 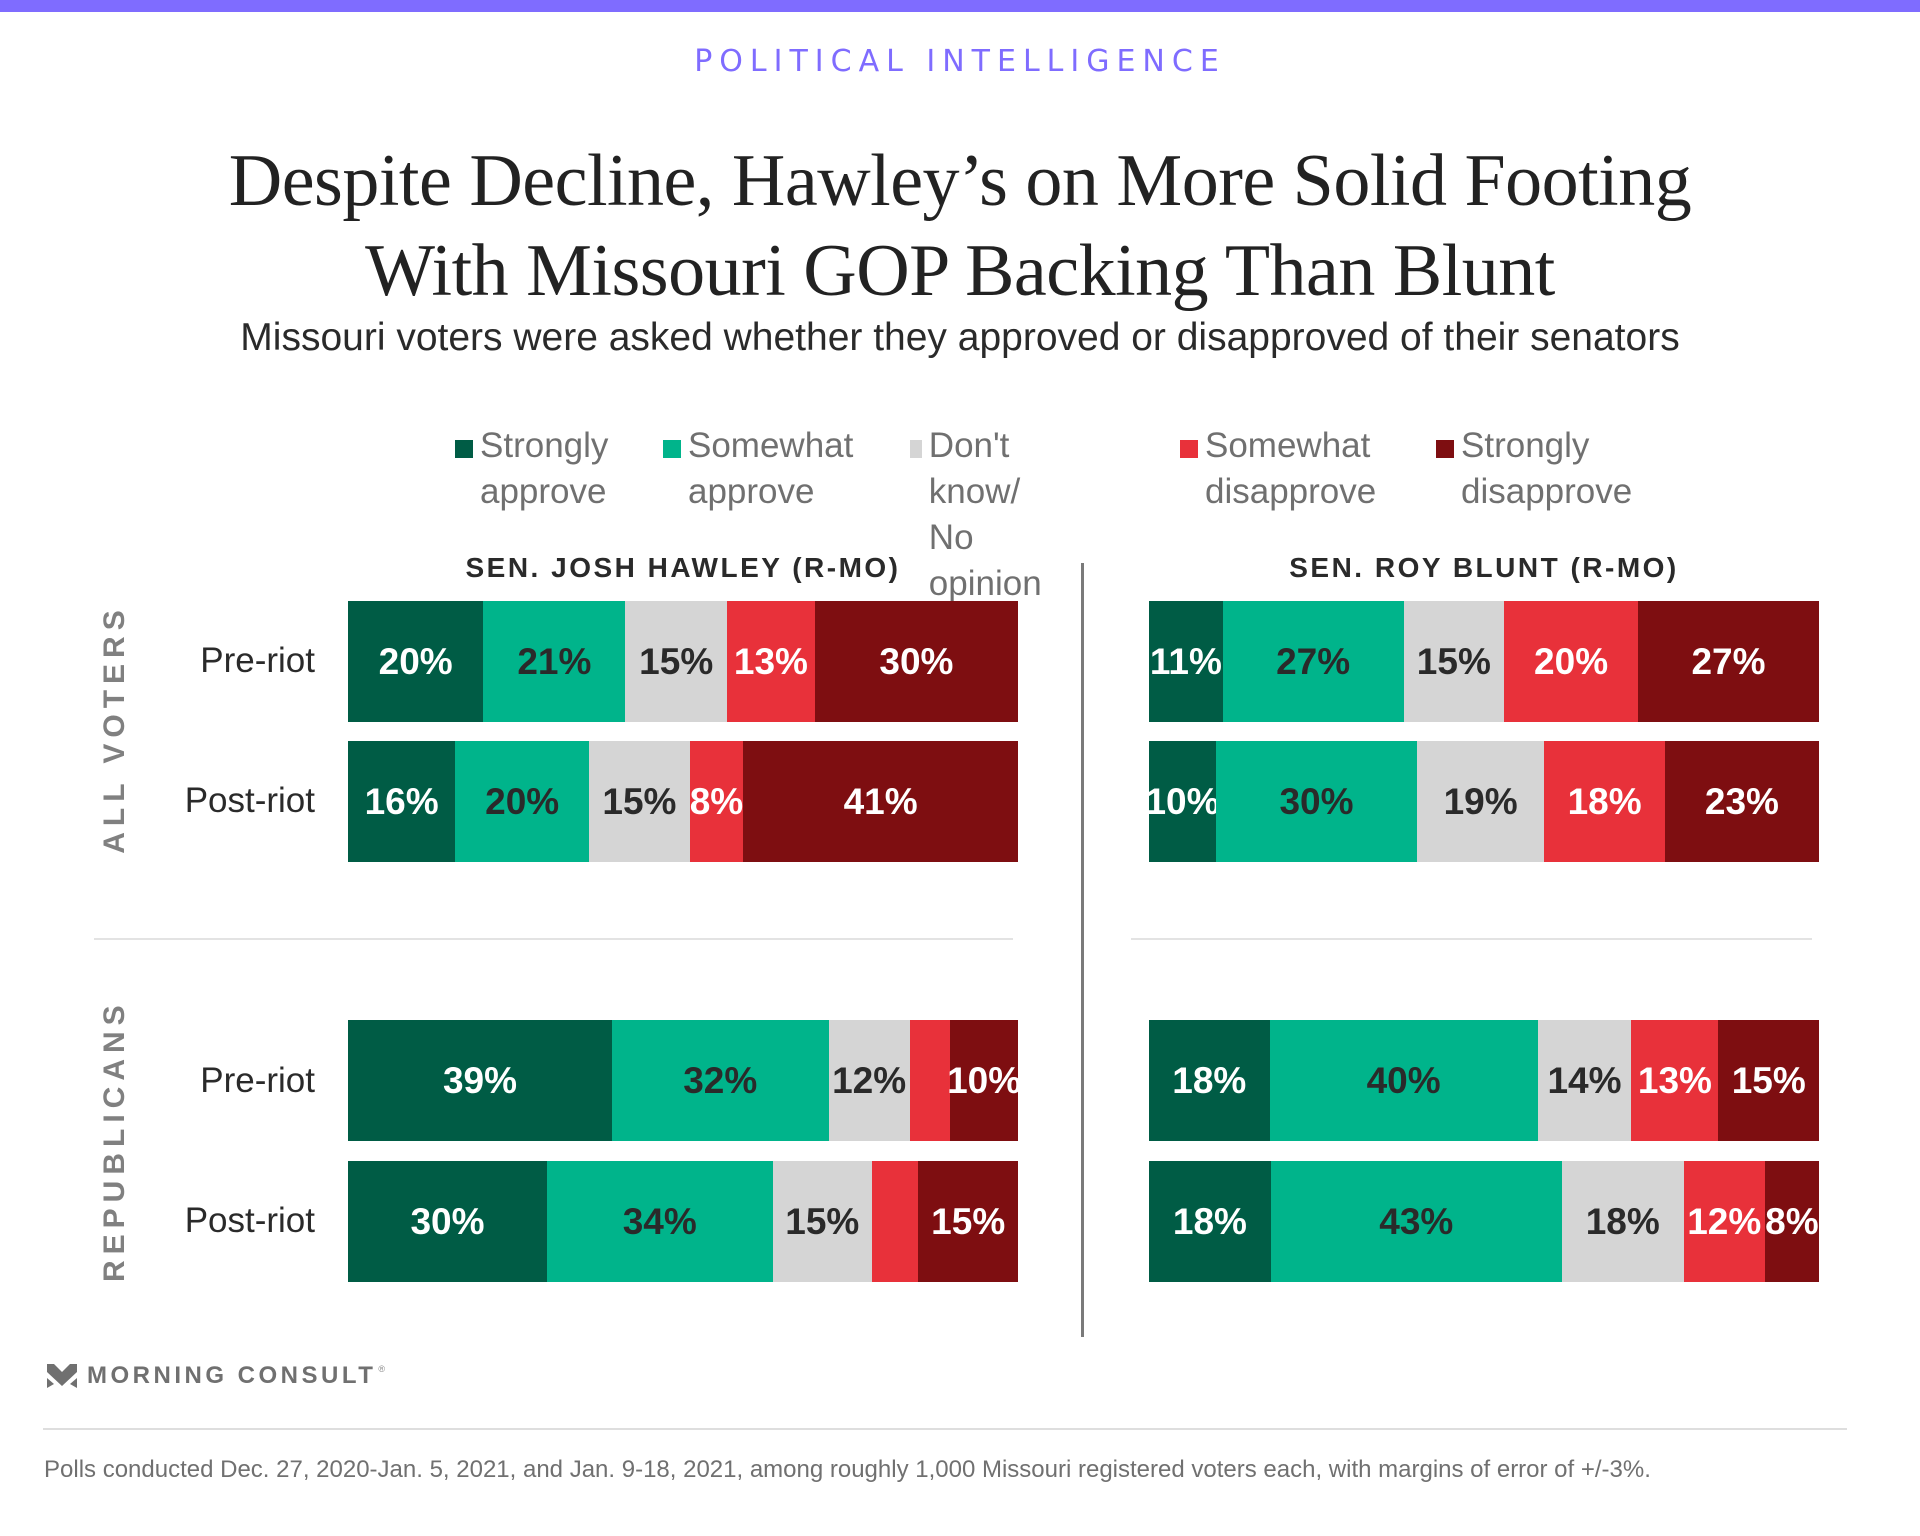 I want to click on data-label: 21%, so click(x=554, y=661).